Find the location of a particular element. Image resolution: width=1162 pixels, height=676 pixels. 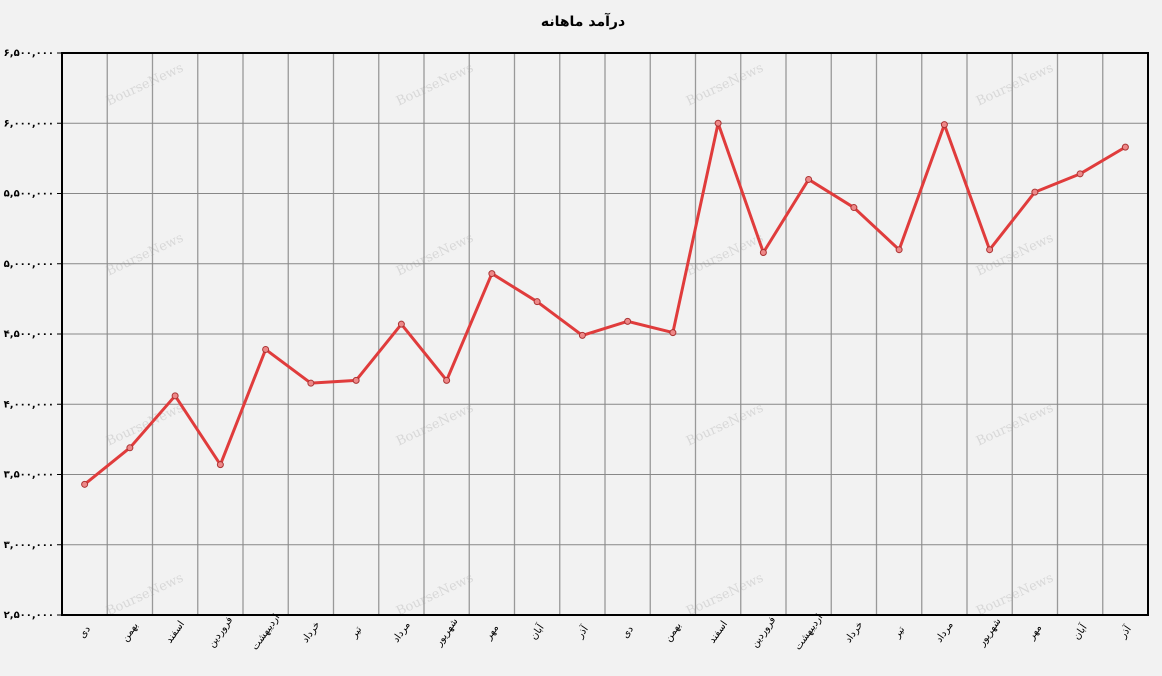

y-tick-label: ۳,۰۰۰,۰۰۰ is located at coordinates (29, 545).